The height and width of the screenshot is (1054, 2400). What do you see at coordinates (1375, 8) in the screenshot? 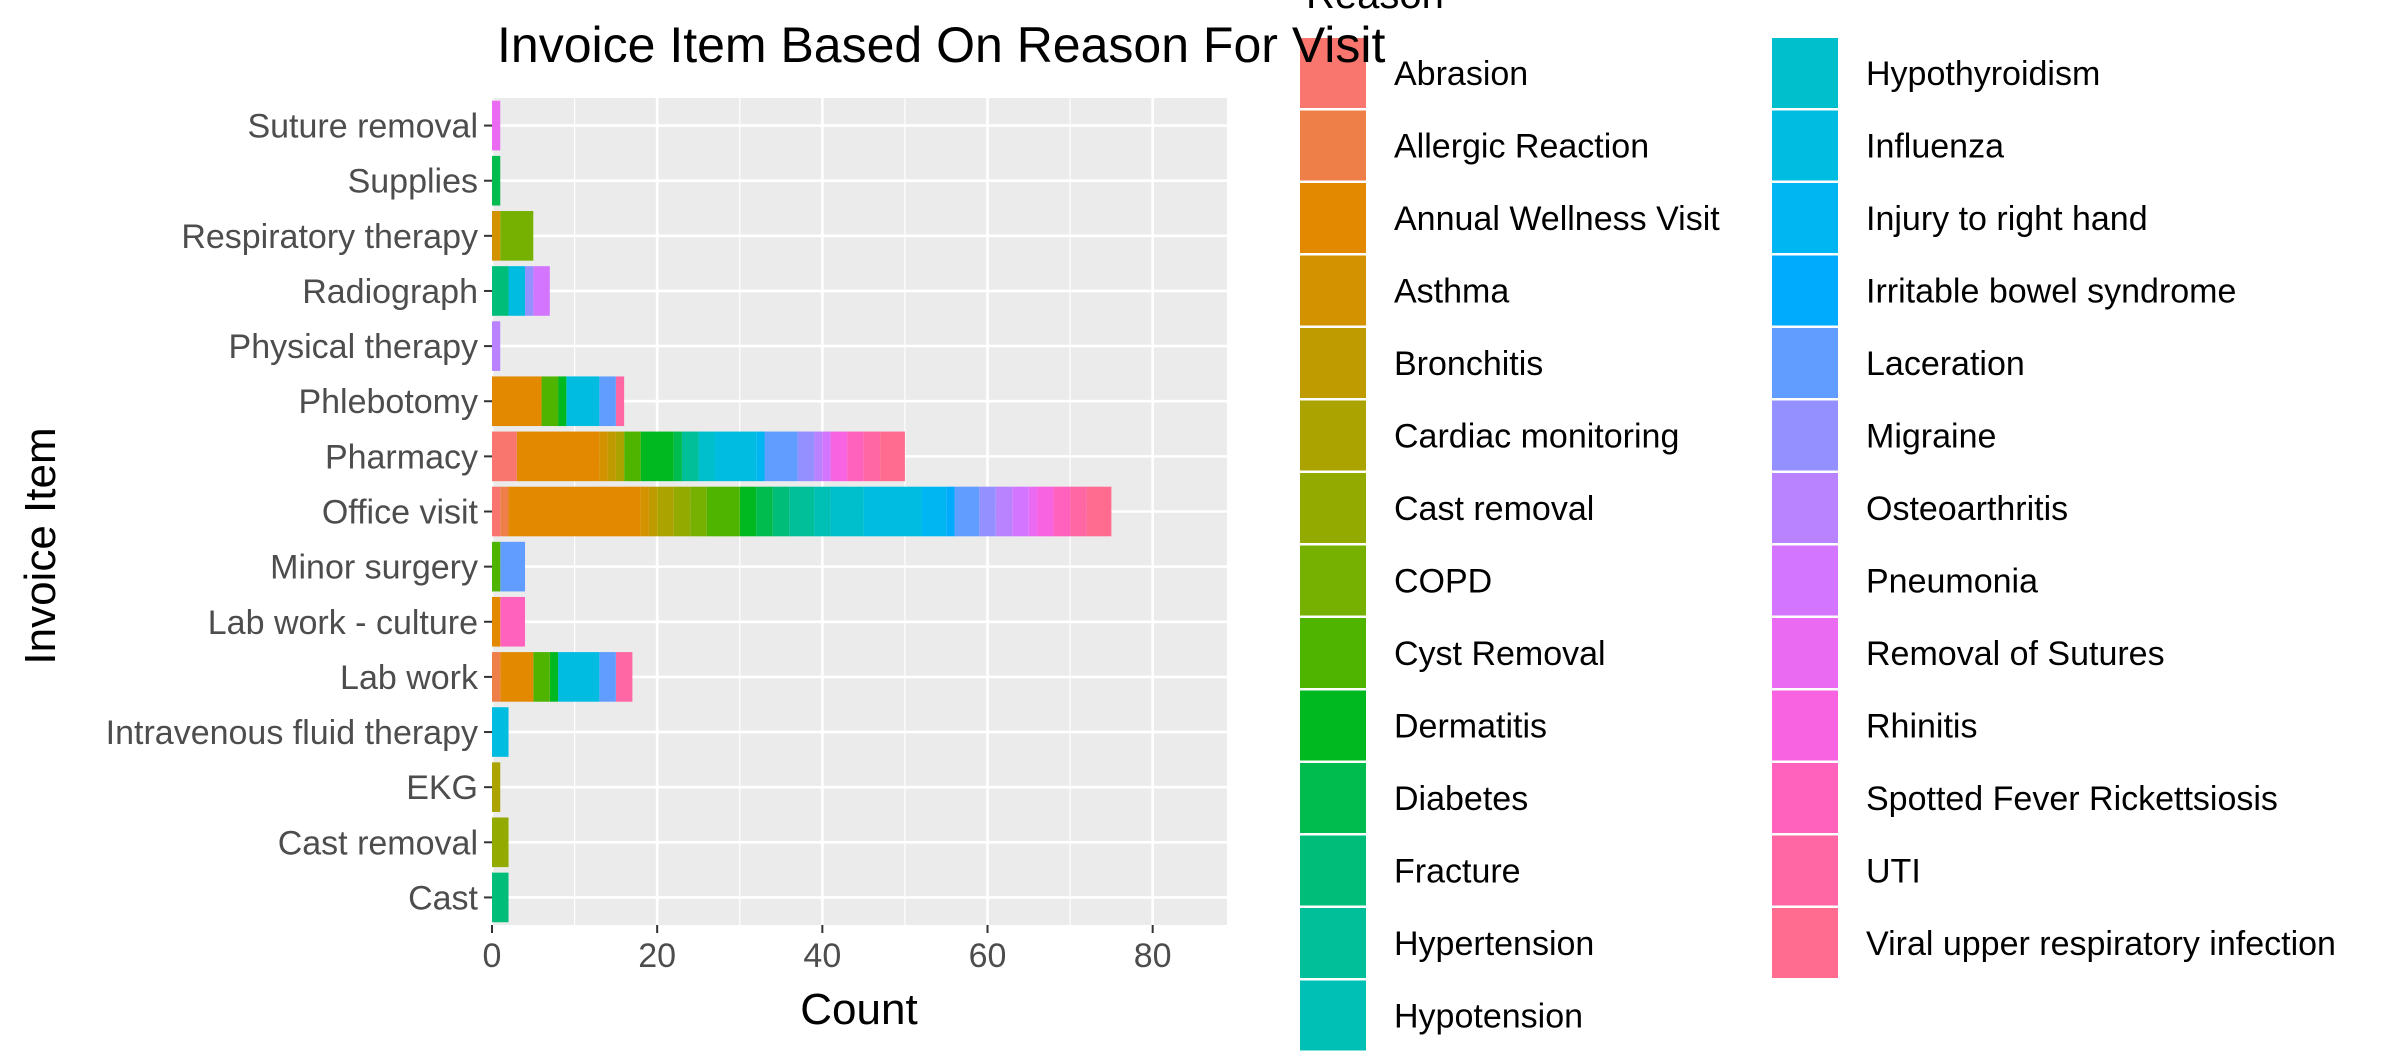
I see `legend-title: Reason` at bounding box center [1375, 8].